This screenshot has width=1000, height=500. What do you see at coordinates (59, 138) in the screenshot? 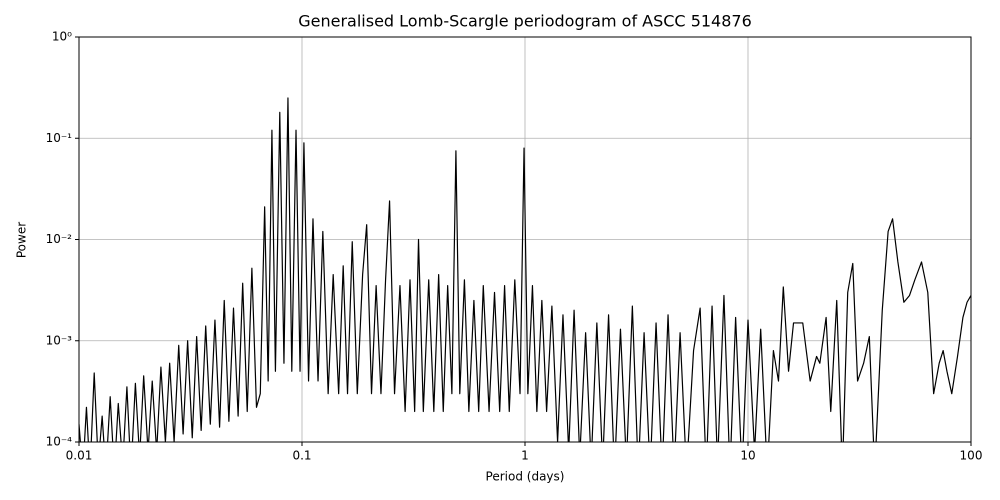
I see `y-tick-label: 10⁻¹` at bounding box center [59, 138].